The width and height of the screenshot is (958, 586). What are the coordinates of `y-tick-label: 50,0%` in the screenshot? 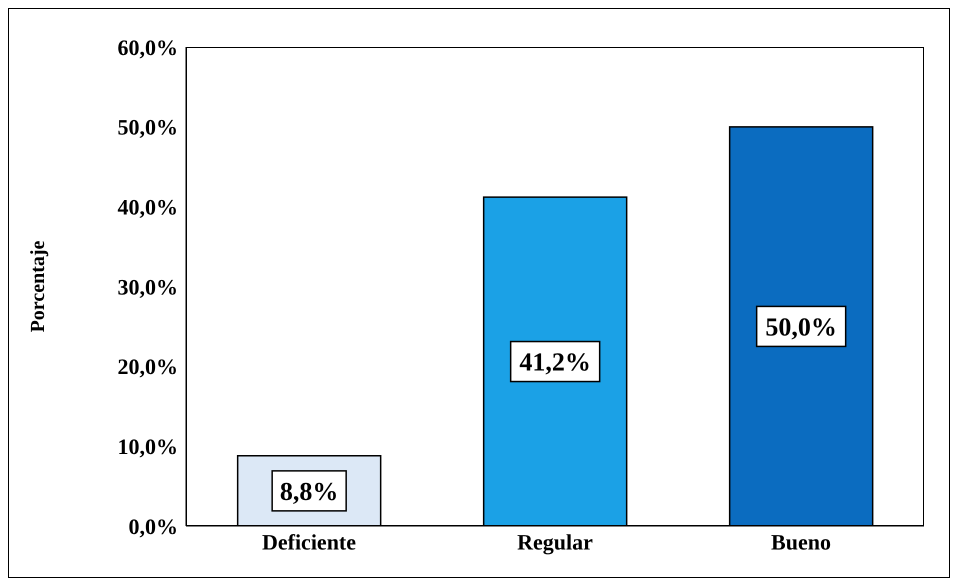 It's located at (148, 127).